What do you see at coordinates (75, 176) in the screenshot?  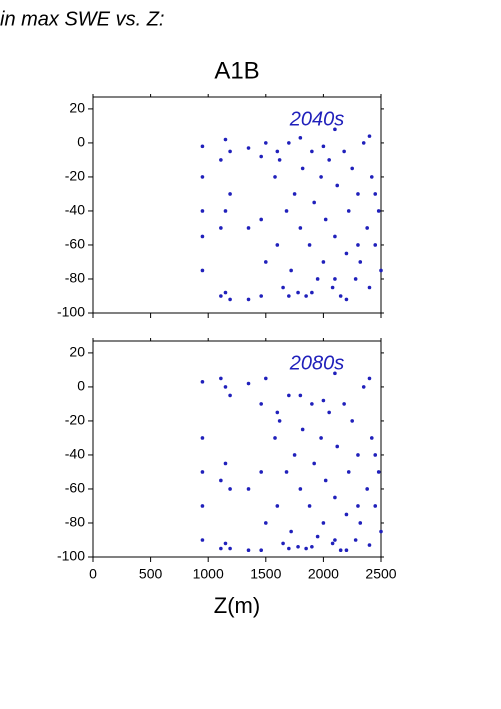 I see `y-tick-label: -20` at bounding box center [75, 176].